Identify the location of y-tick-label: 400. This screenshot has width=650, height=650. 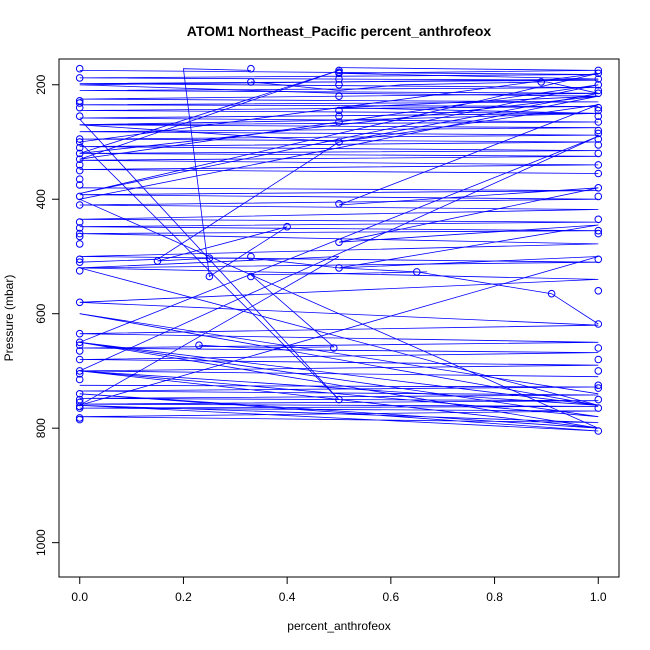
(41, 199).